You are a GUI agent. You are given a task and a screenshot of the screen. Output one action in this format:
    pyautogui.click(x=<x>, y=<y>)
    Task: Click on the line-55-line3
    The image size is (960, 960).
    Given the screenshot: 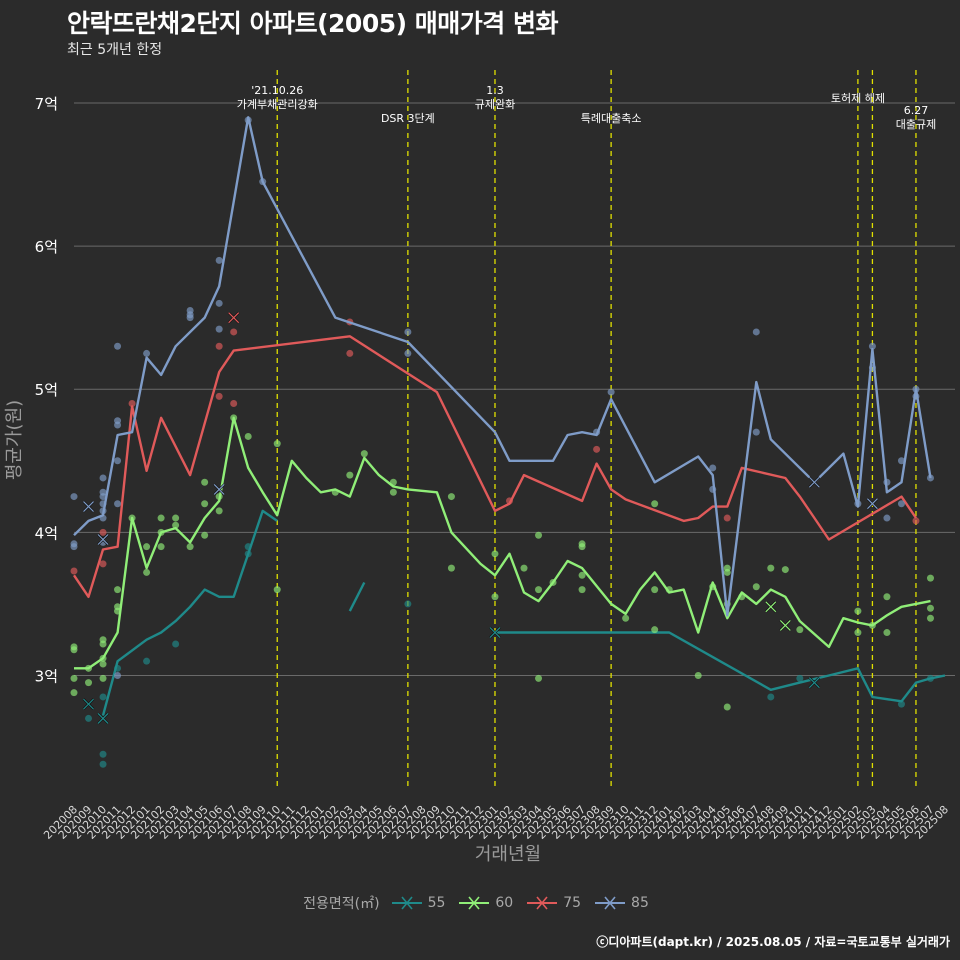 What is the action you would take?
    pyautogui.click(x=720, y=667)
    